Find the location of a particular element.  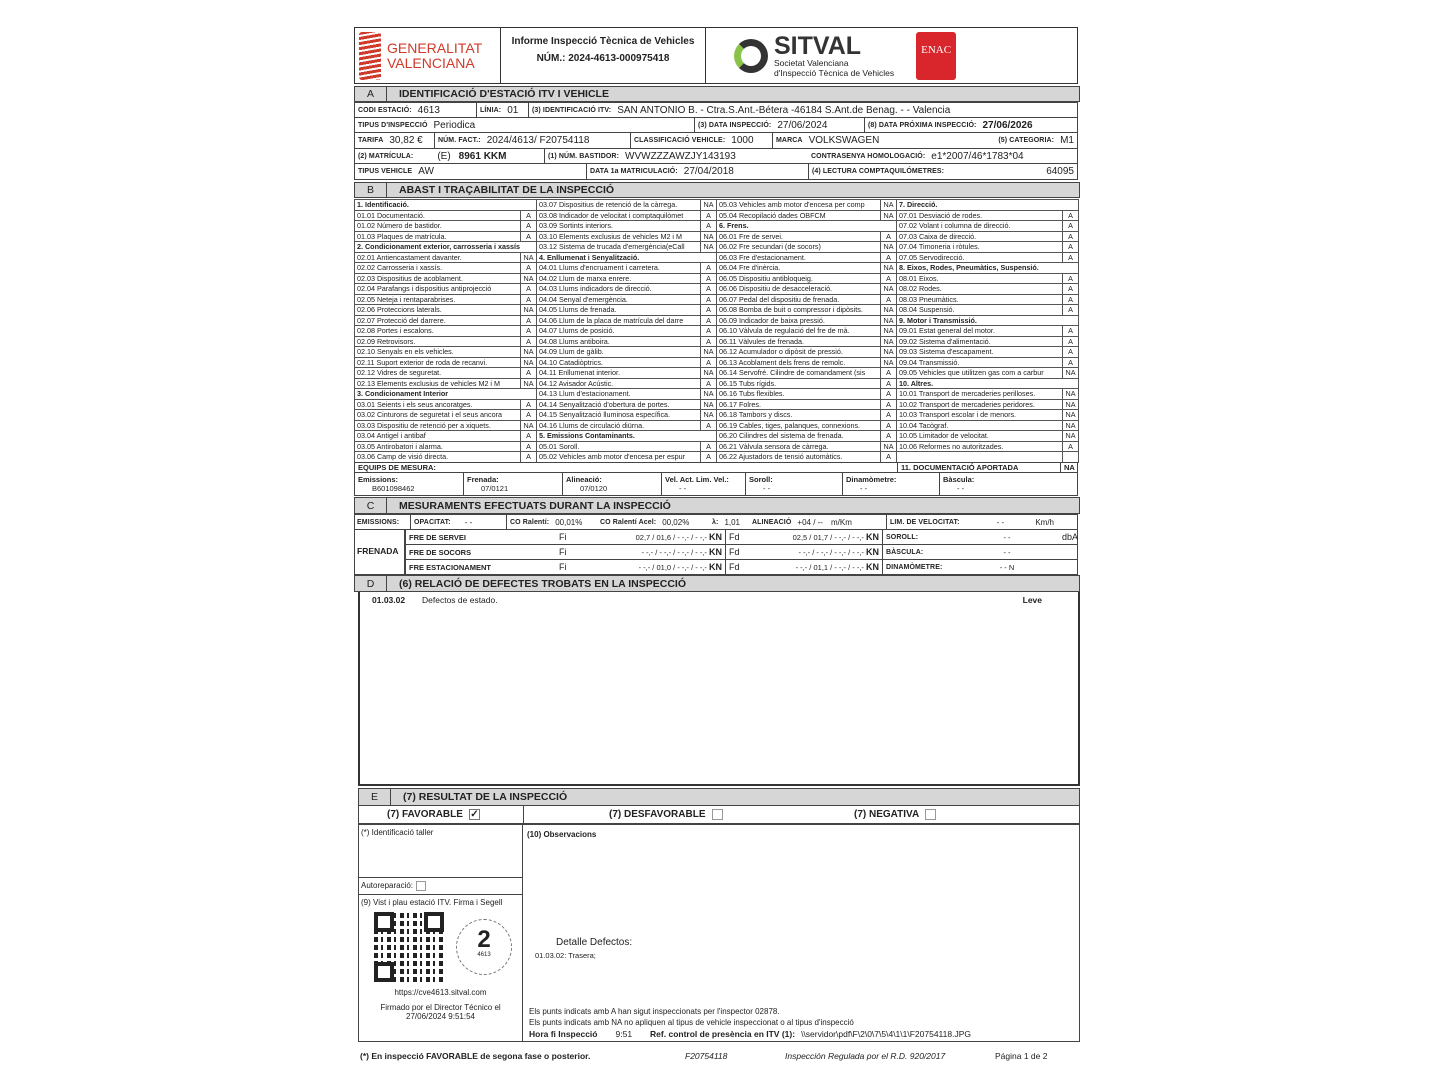

scope-item-label: 04.05 Llums de frenada. is located at coordinates (618, 310).